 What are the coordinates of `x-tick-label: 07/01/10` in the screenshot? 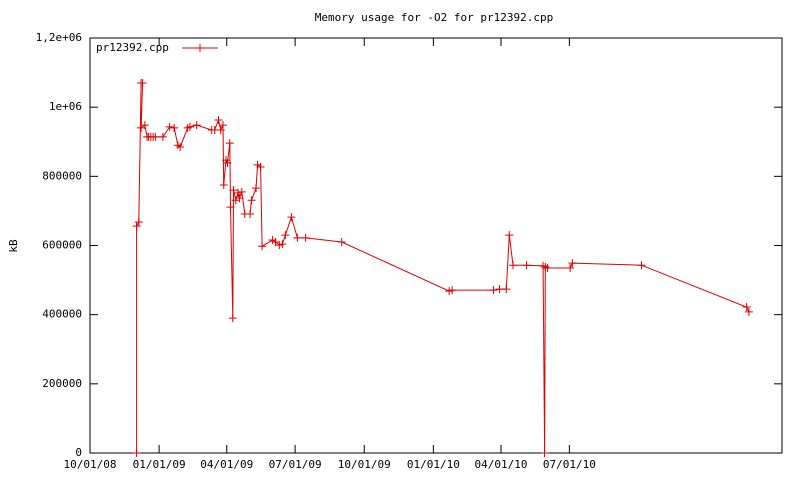 It's located at (569, 464).